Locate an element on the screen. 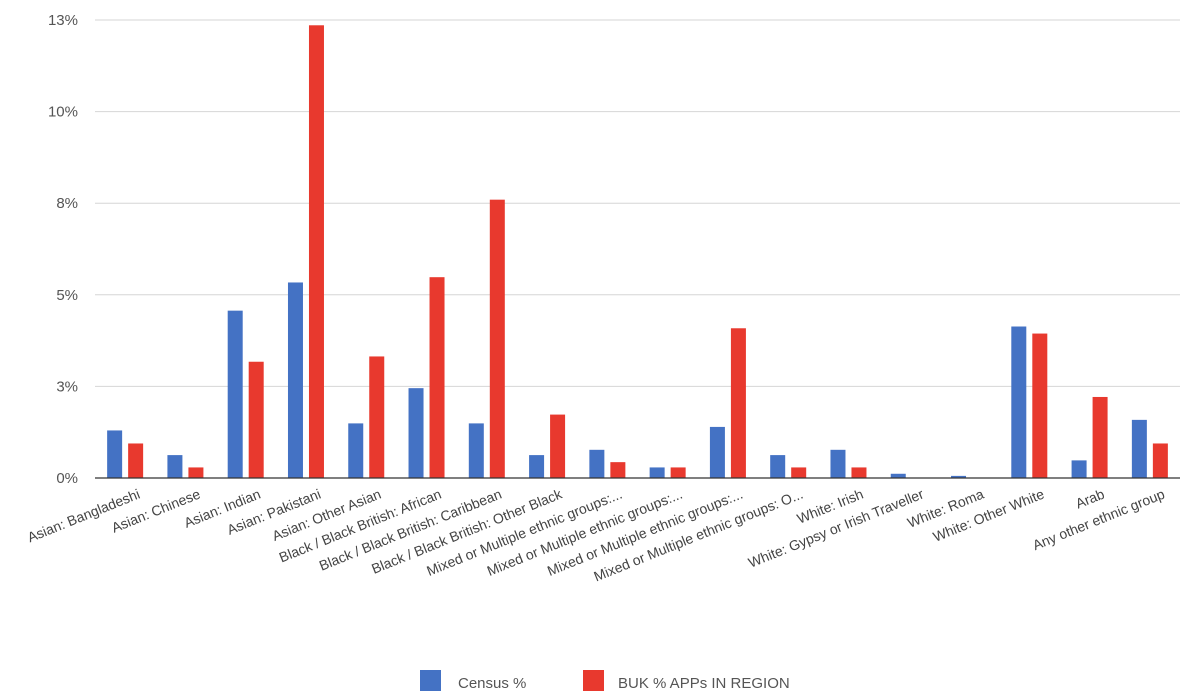 This screenshot has height=692, width=1193. x-category-label: Arab is located at coordinates (1090, 499).